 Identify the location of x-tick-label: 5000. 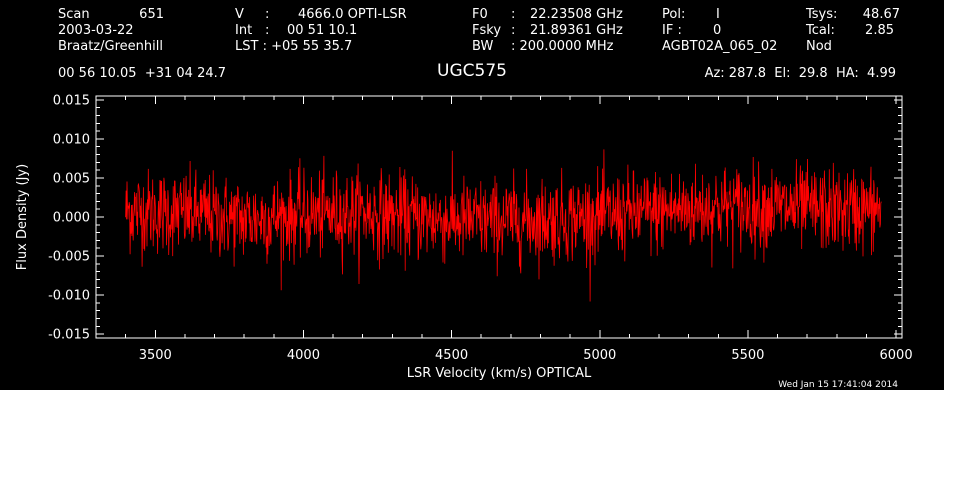
(599, 355).